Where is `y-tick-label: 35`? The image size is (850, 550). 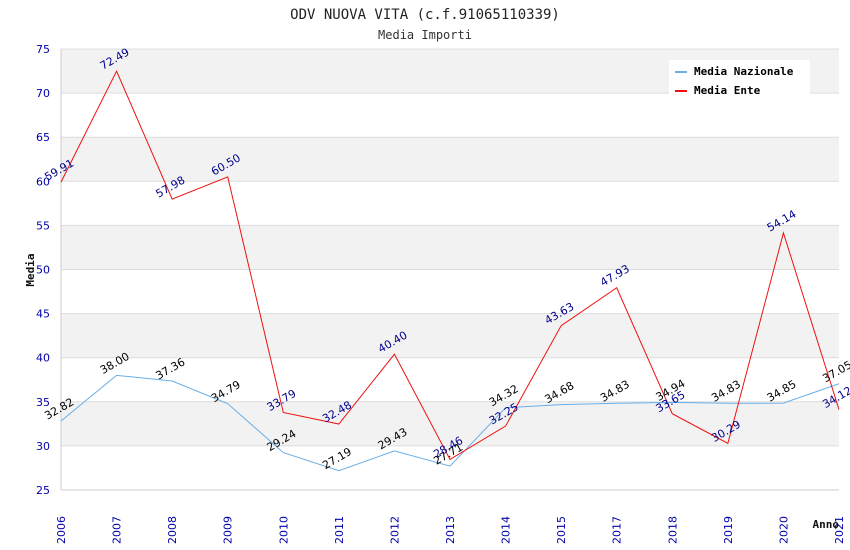
y-tick-label: 35 is located at coordinates (43, 402).